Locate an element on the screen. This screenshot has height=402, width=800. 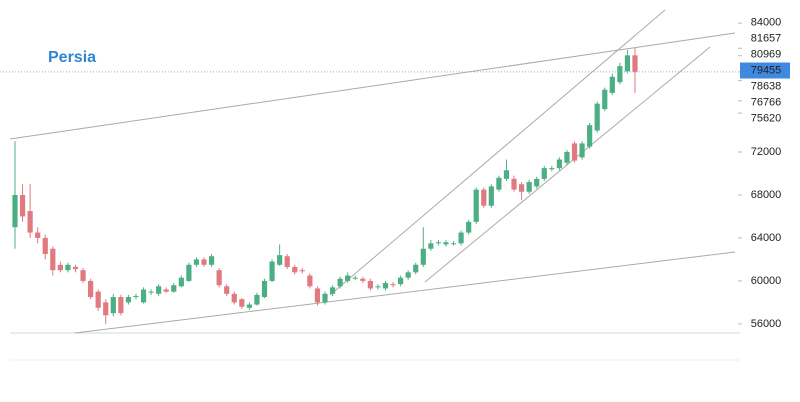
price-level-label: 76766 is located at coordinates (766, 102).